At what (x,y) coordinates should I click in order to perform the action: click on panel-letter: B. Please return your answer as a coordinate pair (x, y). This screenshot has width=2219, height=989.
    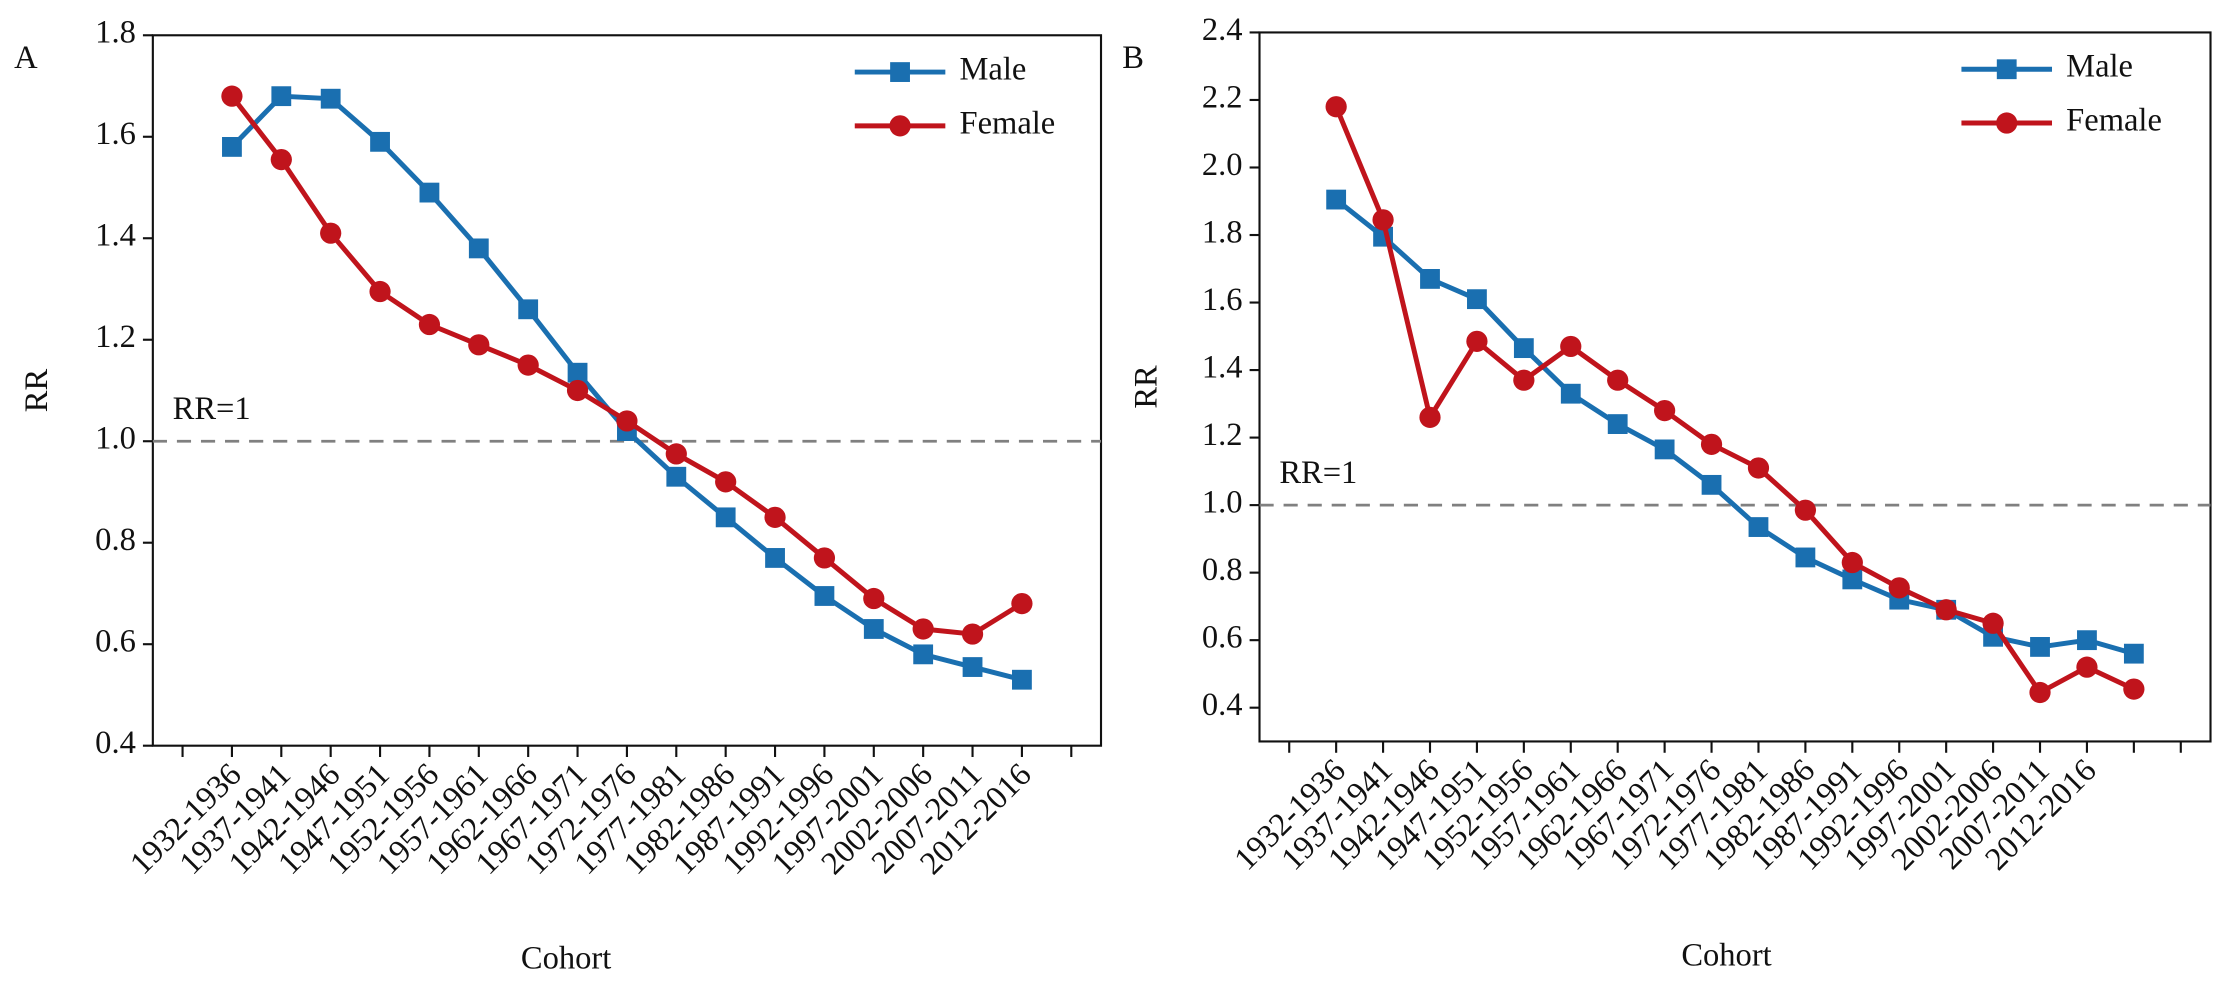
    Looking at the image, I should click on (1133, 58).